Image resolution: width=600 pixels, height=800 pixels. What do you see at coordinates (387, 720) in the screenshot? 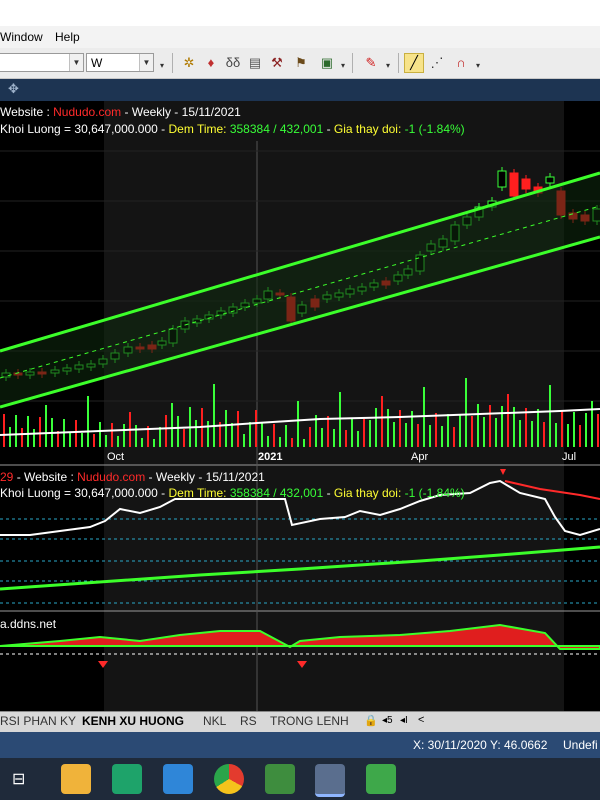
I see `nav-prev-icon: ◂5` at bounding box center [387, 720].